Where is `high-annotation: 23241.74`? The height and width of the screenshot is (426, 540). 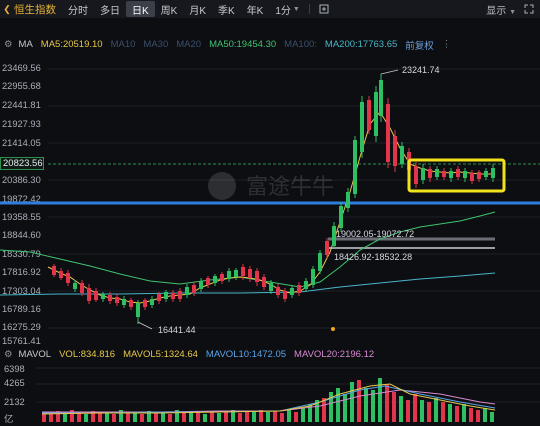 high-annotation: 23241.74 is located at coordinates (421, 70).